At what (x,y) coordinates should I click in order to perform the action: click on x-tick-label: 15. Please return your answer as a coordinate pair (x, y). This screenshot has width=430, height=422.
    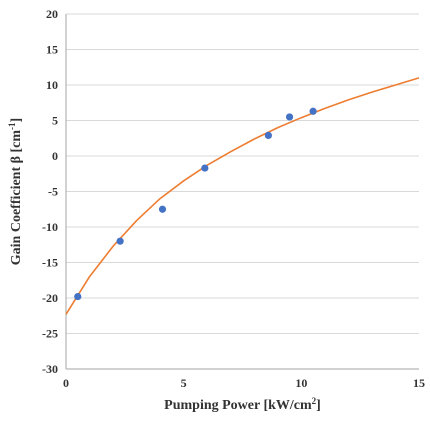
    Looking at the image, I should click on (419, 383).